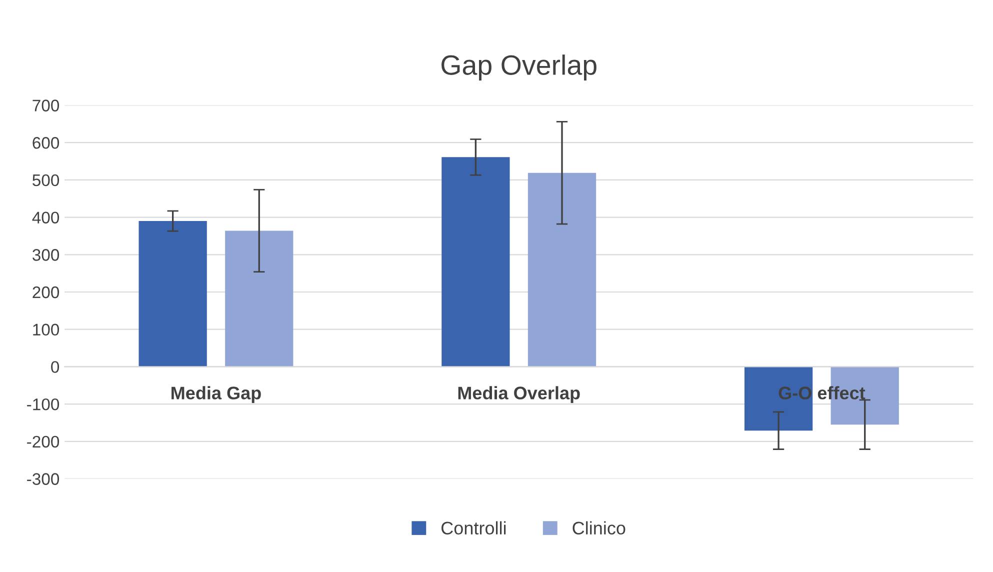  I want to click on y-tick-label: -100, so click(43, 404).